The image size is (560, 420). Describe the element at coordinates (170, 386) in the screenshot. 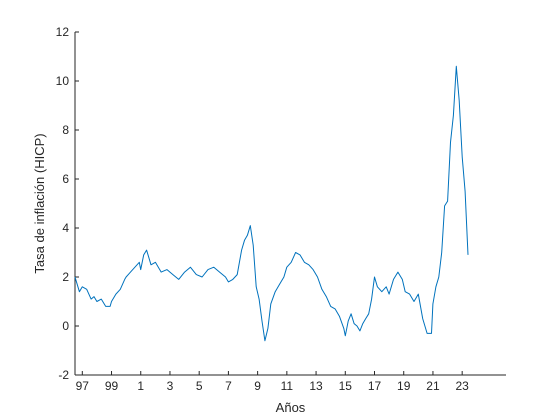

I see `x-tick-label: 3` at that location.